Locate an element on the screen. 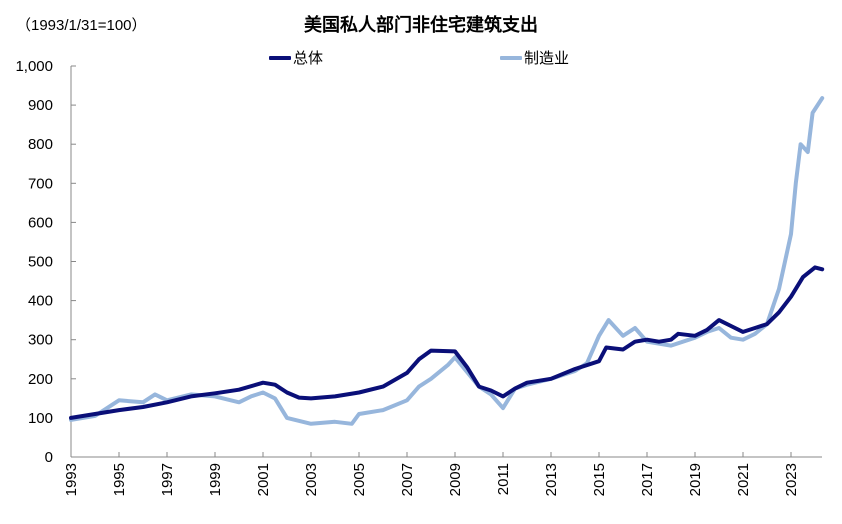 The height and width of the screenshot is (524, 842). x-tick-label: 2021 is located at coordinates (743, 479).